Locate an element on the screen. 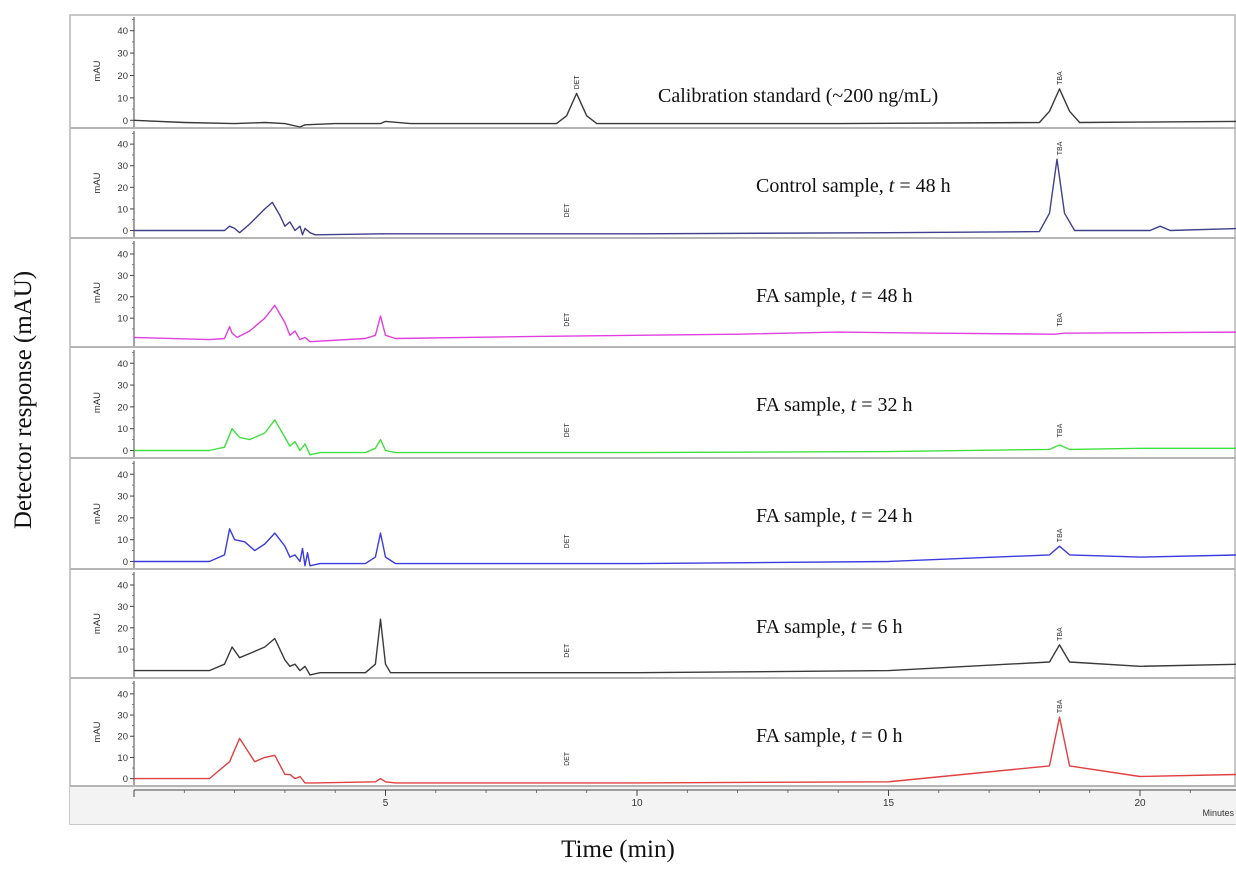 Image resolution: width=1236 pixels, height=870 pixels. panel-6-annotation: FA sample, t = 0 h is located at coordinates (829, 736).